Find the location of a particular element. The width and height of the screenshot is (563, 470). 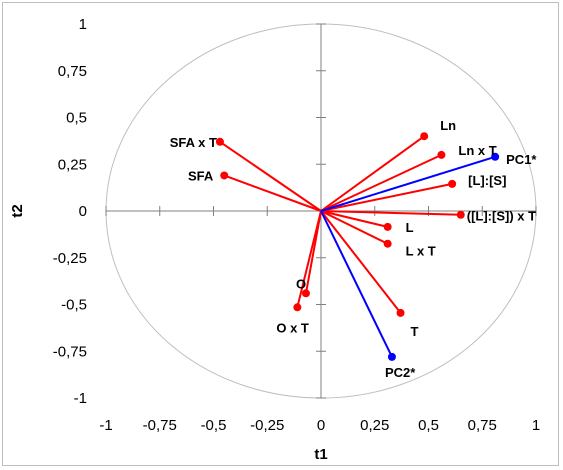

y-tick-label: 0 is located at coordinates (83, 211).